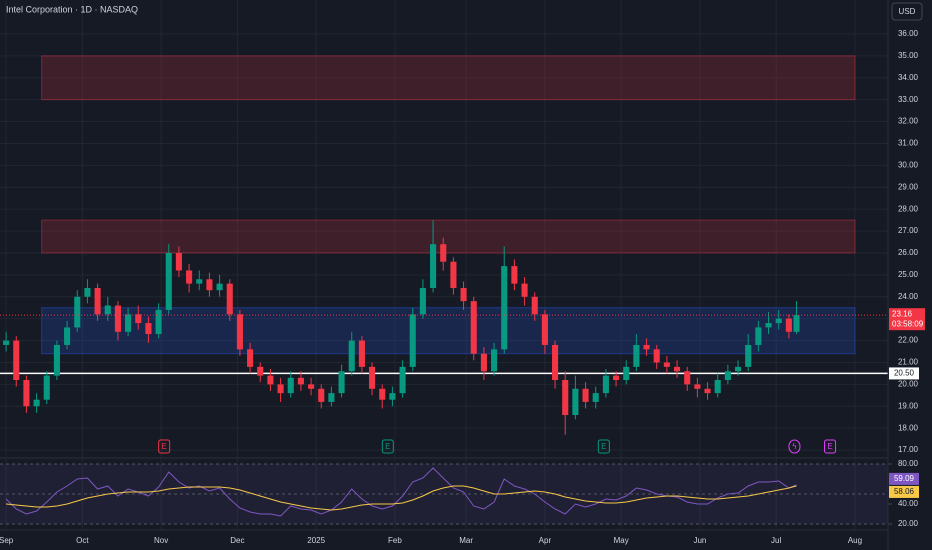  Describe the element at coordinates (72, 9) in the screenshot. I see `symbol-title: Intel Corporation · 1D · NASDAQ` at that location.